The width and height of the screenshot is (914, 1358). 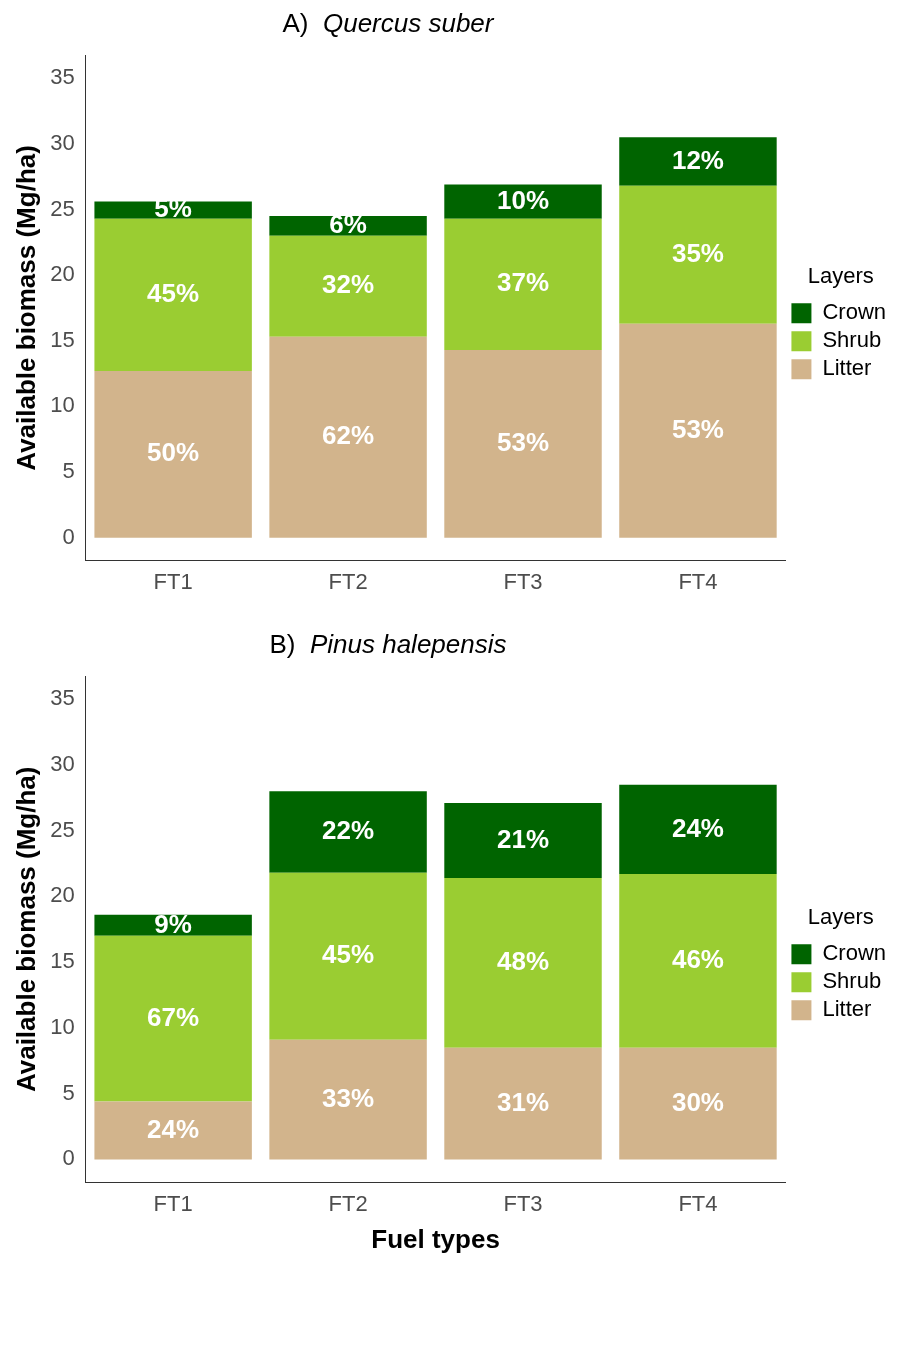 I want to click on annotation: 35%, so click(x=697, y=252).